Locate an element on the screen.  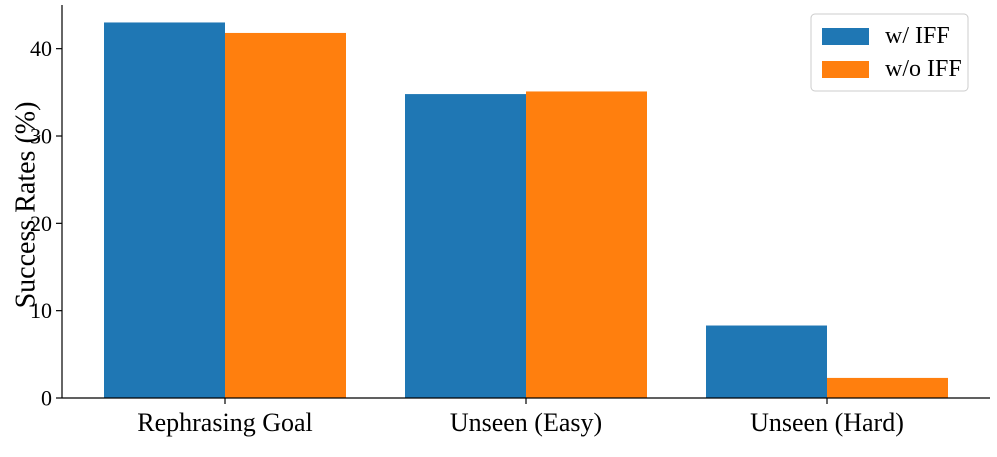
legend-label-wo-iff: w/o IFF is located at coordinates (923, 69).